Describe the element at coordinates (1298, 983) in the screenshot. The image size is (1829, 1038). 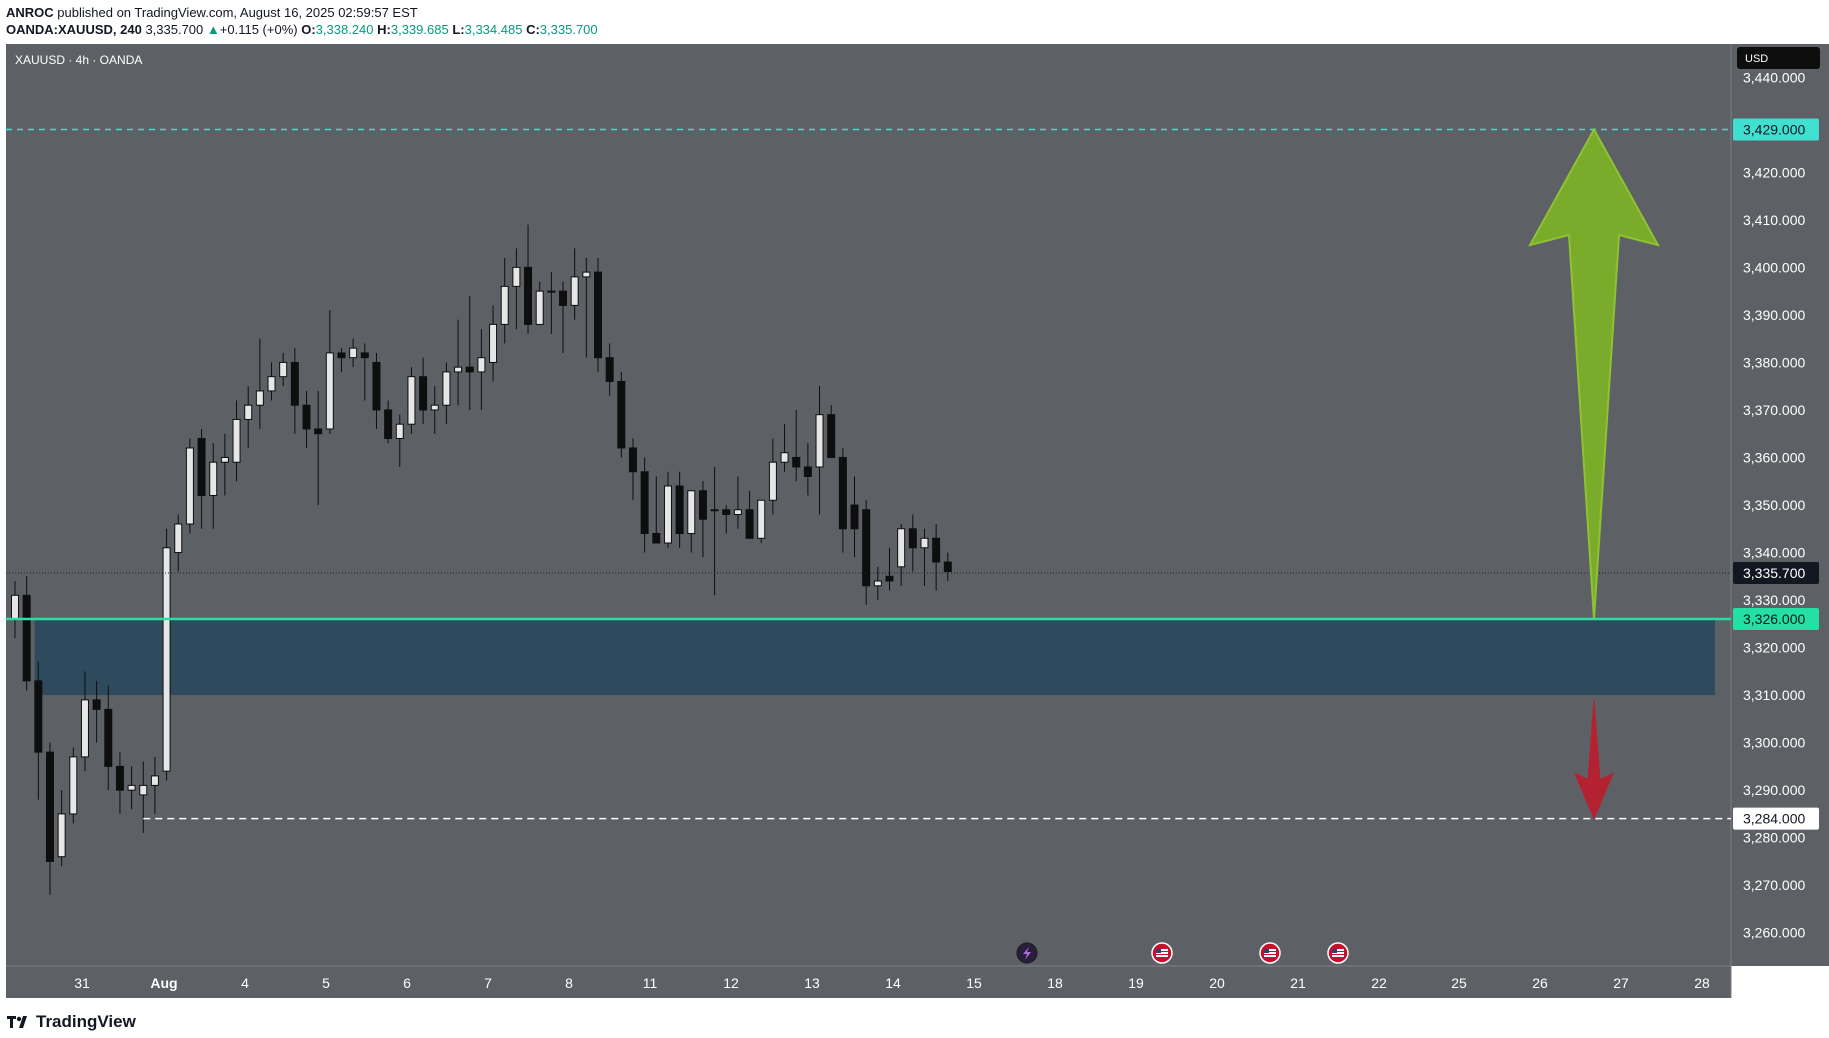
I see `x-tick-label: 21` at that location.